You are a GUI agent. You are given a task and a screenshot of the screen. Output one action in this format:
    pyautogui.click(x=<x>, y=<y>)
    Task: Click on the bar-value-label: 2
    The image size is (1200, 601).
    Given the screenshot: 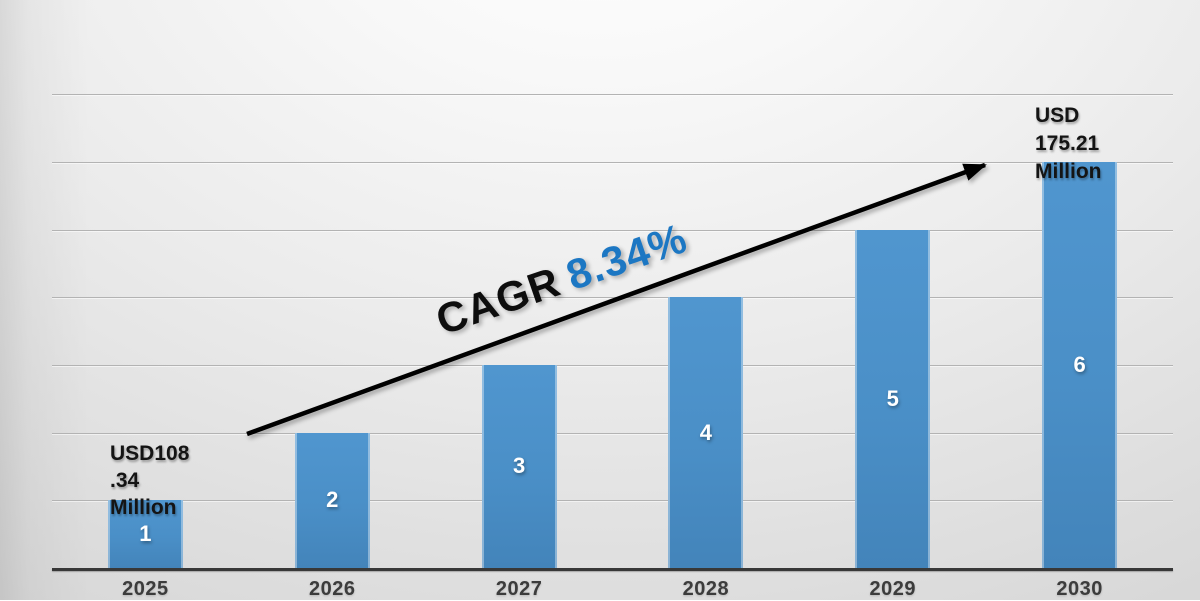 What is the action you would take?
    pyautogui.click(x=332, y=500)
    